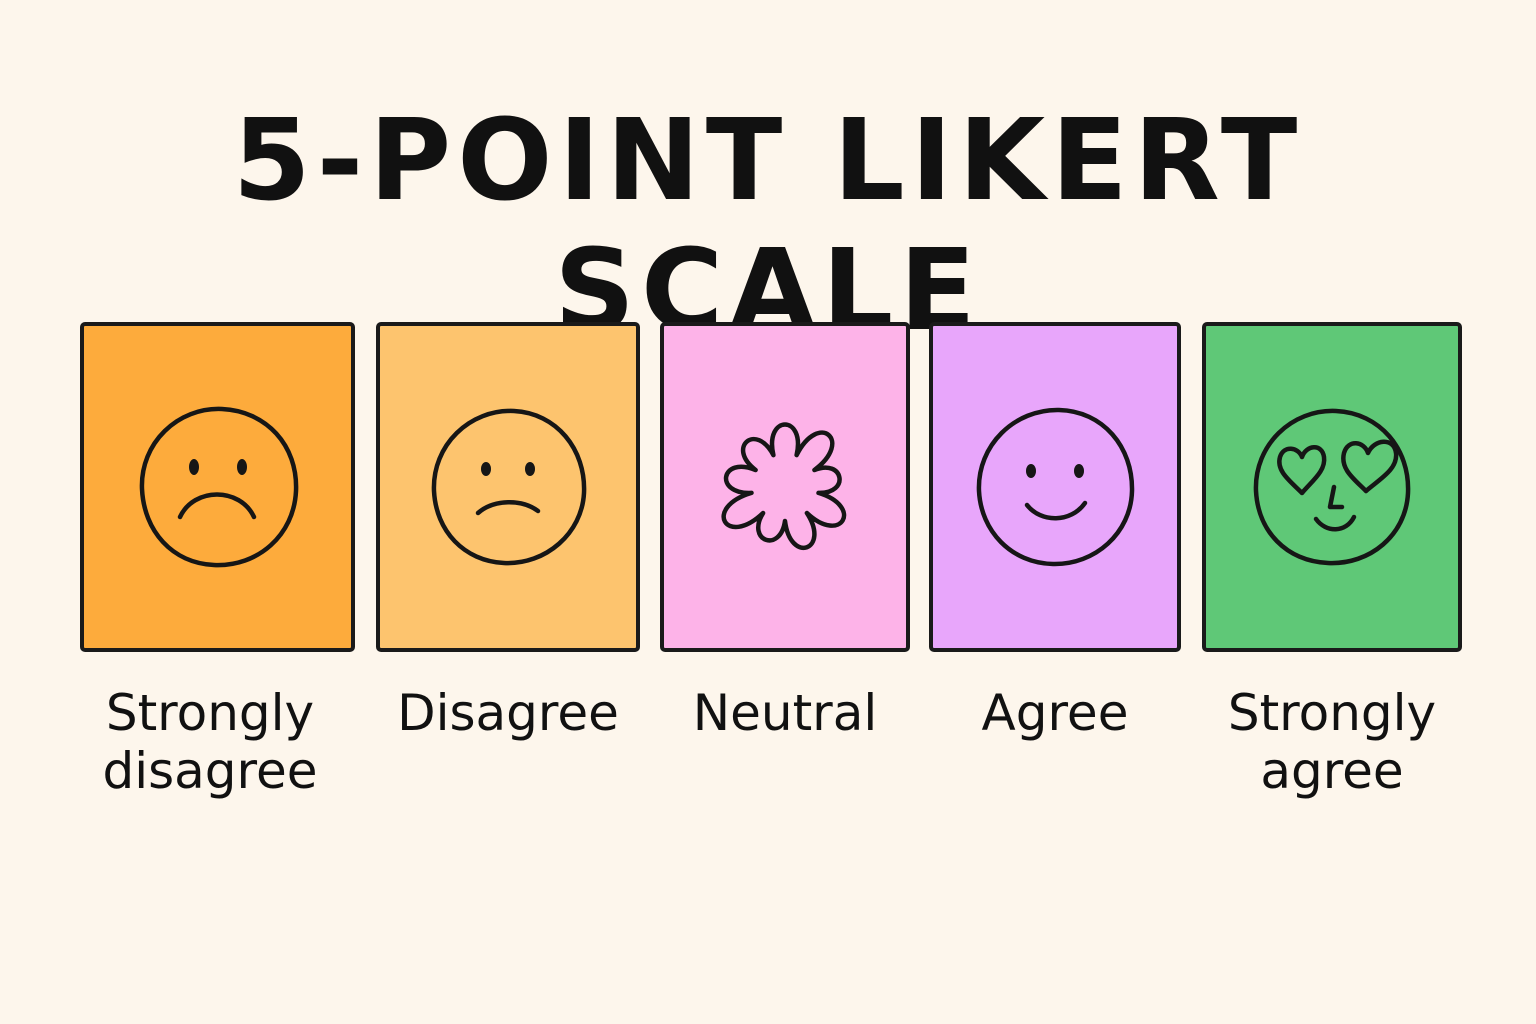 This screenshot has width=1536, height=1024. I want to click on likert-option-neutral, so click(785, 487).